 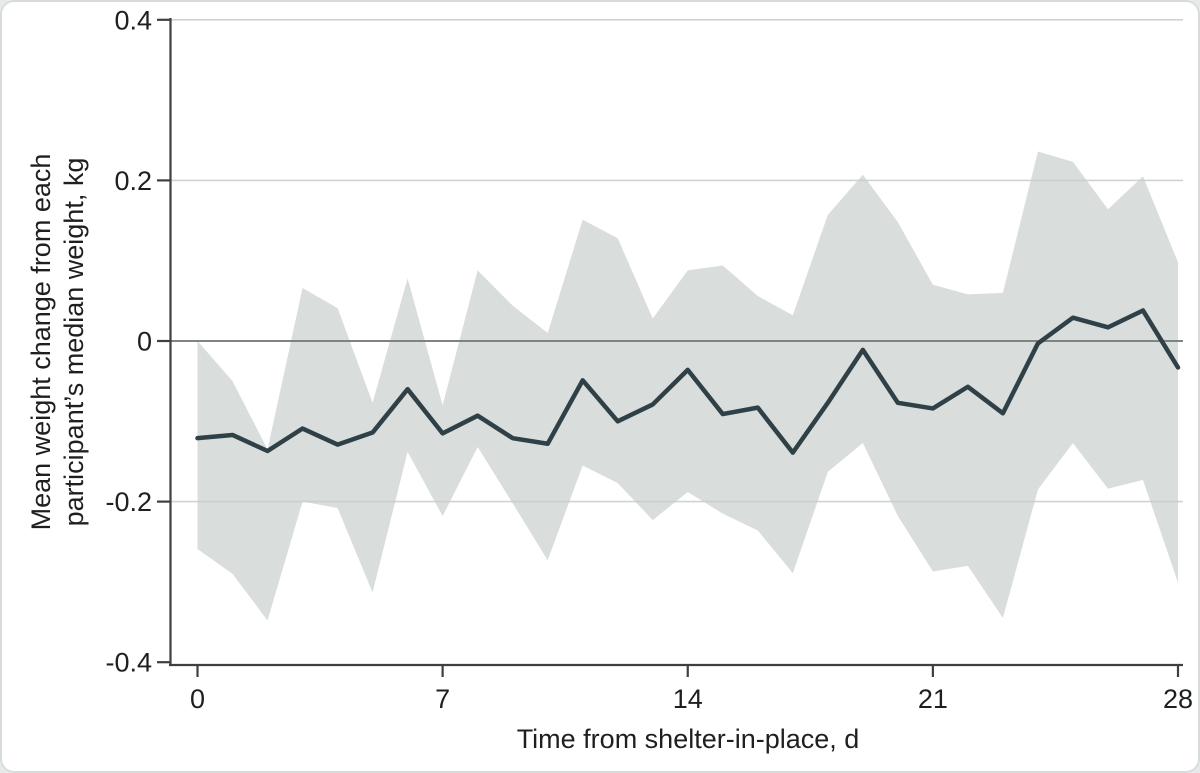 What do you see at coordinates (128, 663) in the screenshot?
I see `y-tick-label--0.4: -0.4` at bounding box center [128, 663].